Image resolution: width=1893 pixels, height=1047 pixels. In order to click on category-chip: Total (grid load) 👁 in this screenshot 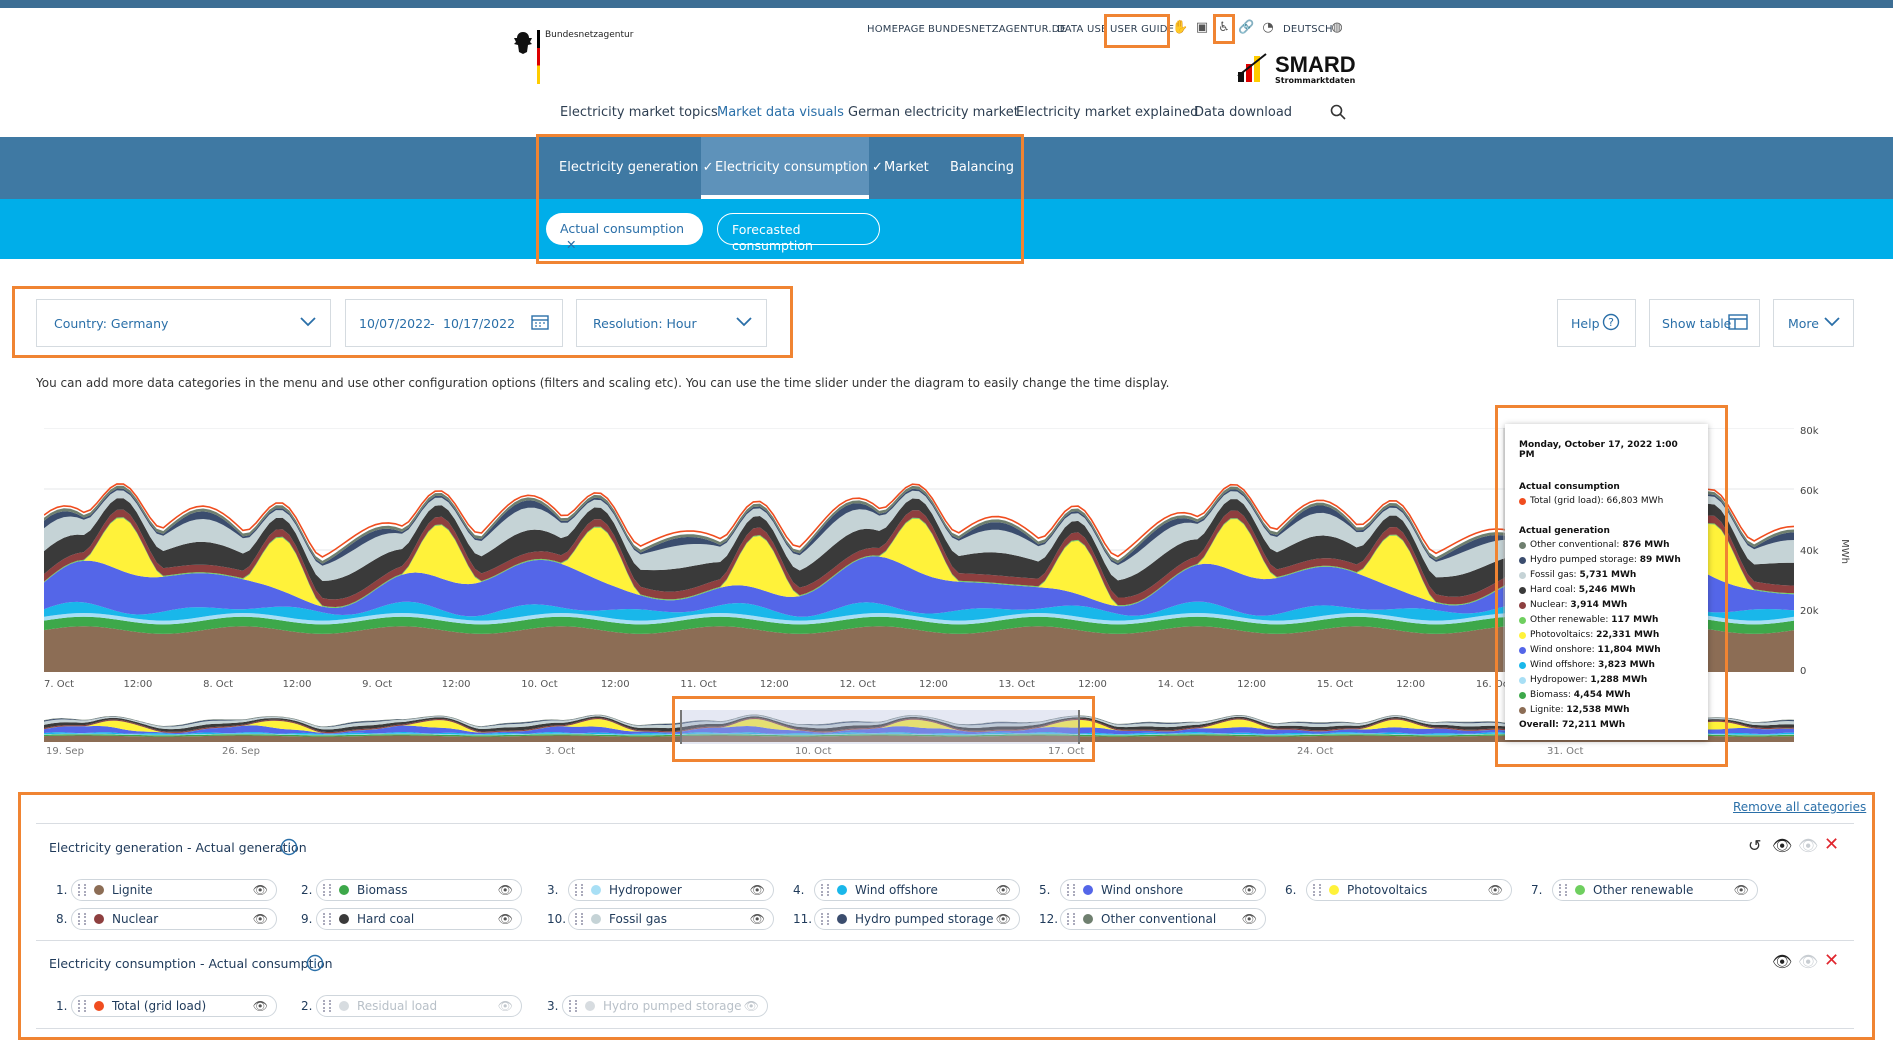, I will do `click(174, 1006)`.